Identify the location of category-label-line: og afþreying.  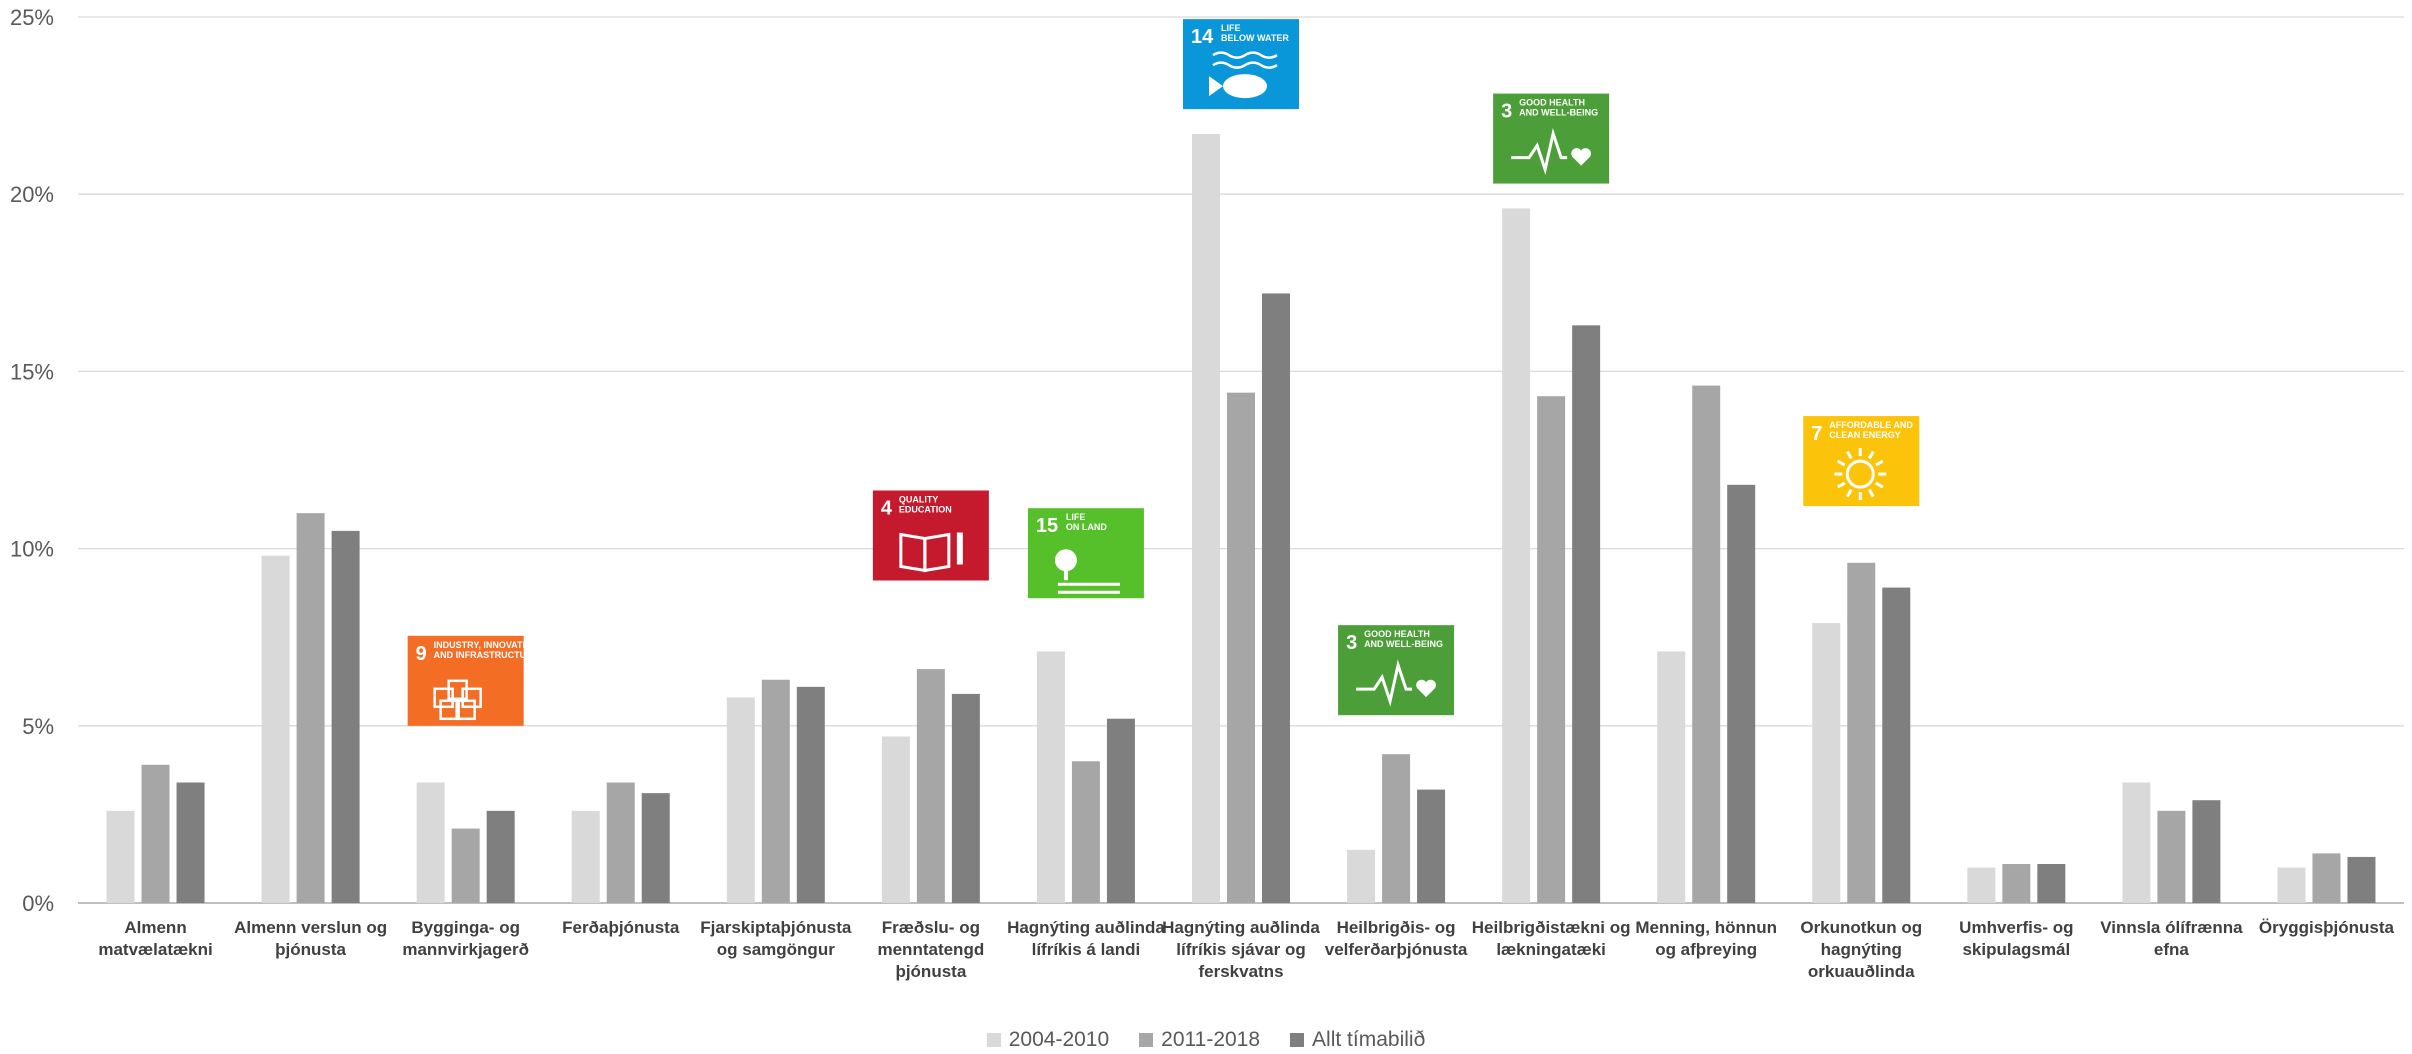
(1706, 949).